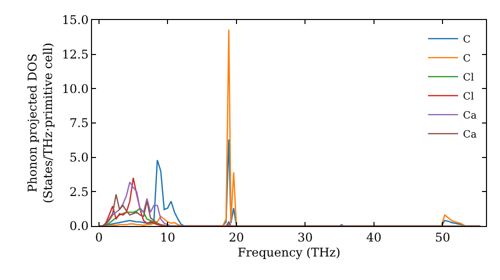 The image size is (500, 280). Describe the element at coordinates (41, 123) in the screenshot. I see `y-axis-title: Phonon projected DOS (States/THz·primitive cell)` at that location.